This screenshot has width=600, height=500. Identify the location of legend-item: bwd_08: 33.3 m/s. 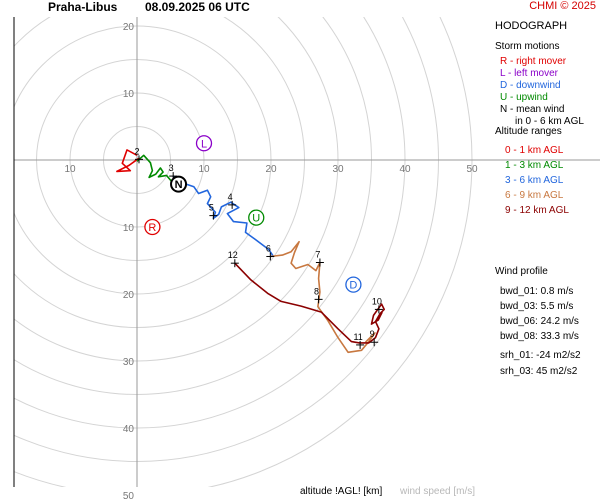
(539, 336).